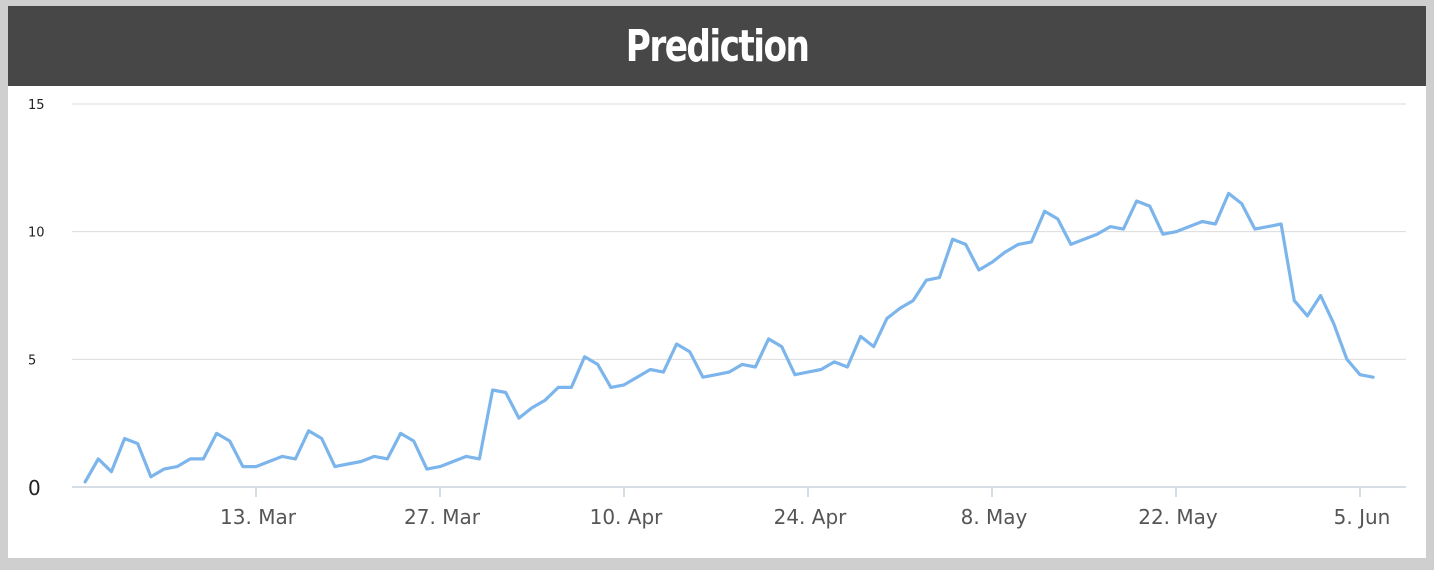  I want to click on y-tick-label: 0, so click(34, 488).